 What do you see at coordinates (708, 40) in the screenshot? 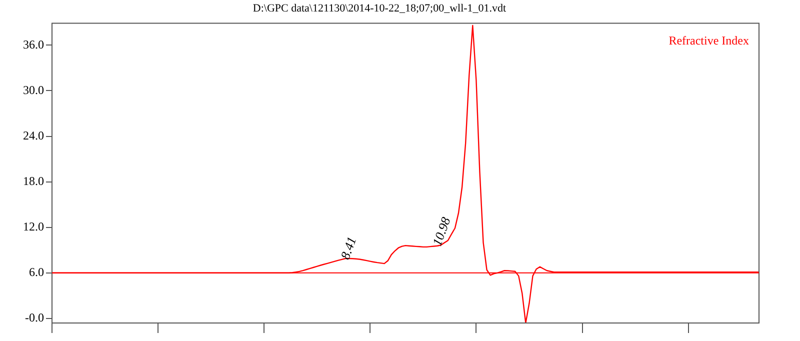
I see `text: Refractive Index` at bounding box center [708, 40].